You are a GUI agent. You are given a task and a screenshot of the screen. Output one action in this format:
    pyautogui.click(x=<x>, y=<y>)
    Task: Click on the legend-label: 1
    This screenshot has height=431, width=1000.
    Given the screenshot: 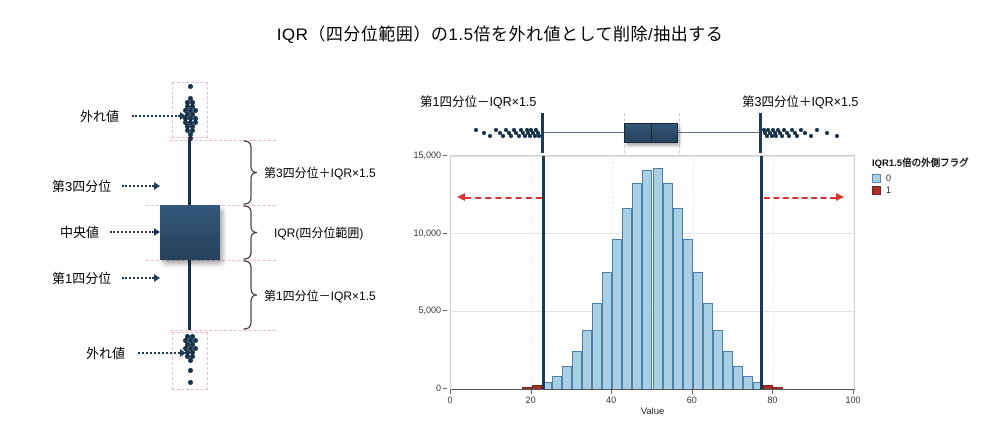 What is the action you would take?
    pyautogui.click(x=889, y=190)
    